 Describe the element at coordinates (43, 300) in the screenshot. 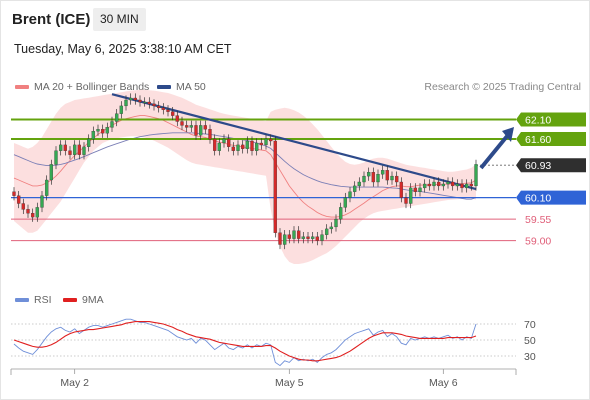

I see `legend-rsi-label: RSI` at that location.